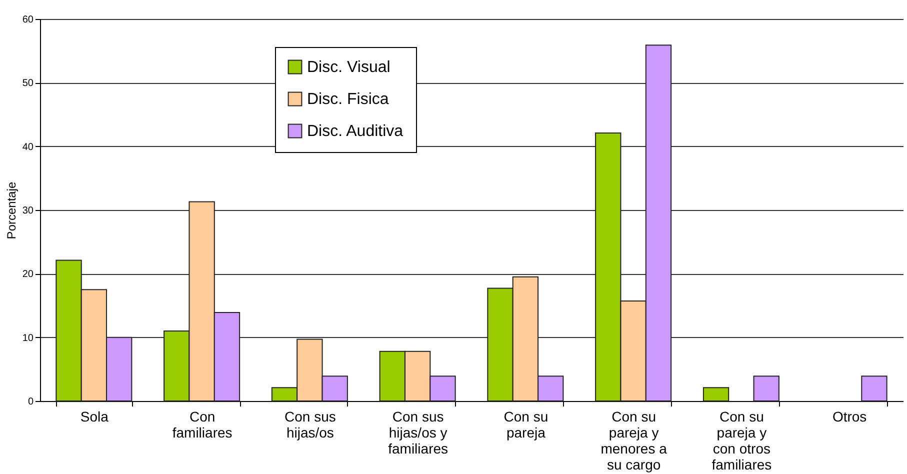 The height and width of the screenshot is (474, 907). I want to click on x-tick-label: Con familiares, so click(202, 424).